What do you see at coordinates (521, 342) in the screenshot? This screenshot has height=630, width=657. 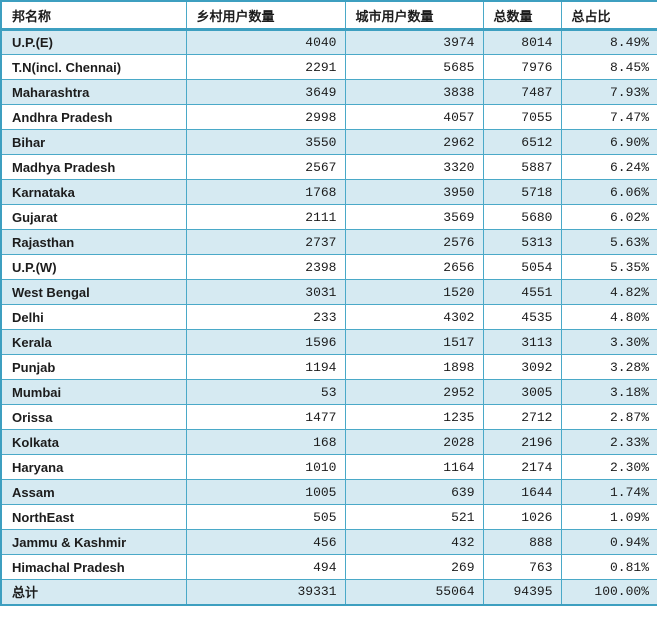 I see `total-count-cell: 3113` at bounding box center [521, 342].